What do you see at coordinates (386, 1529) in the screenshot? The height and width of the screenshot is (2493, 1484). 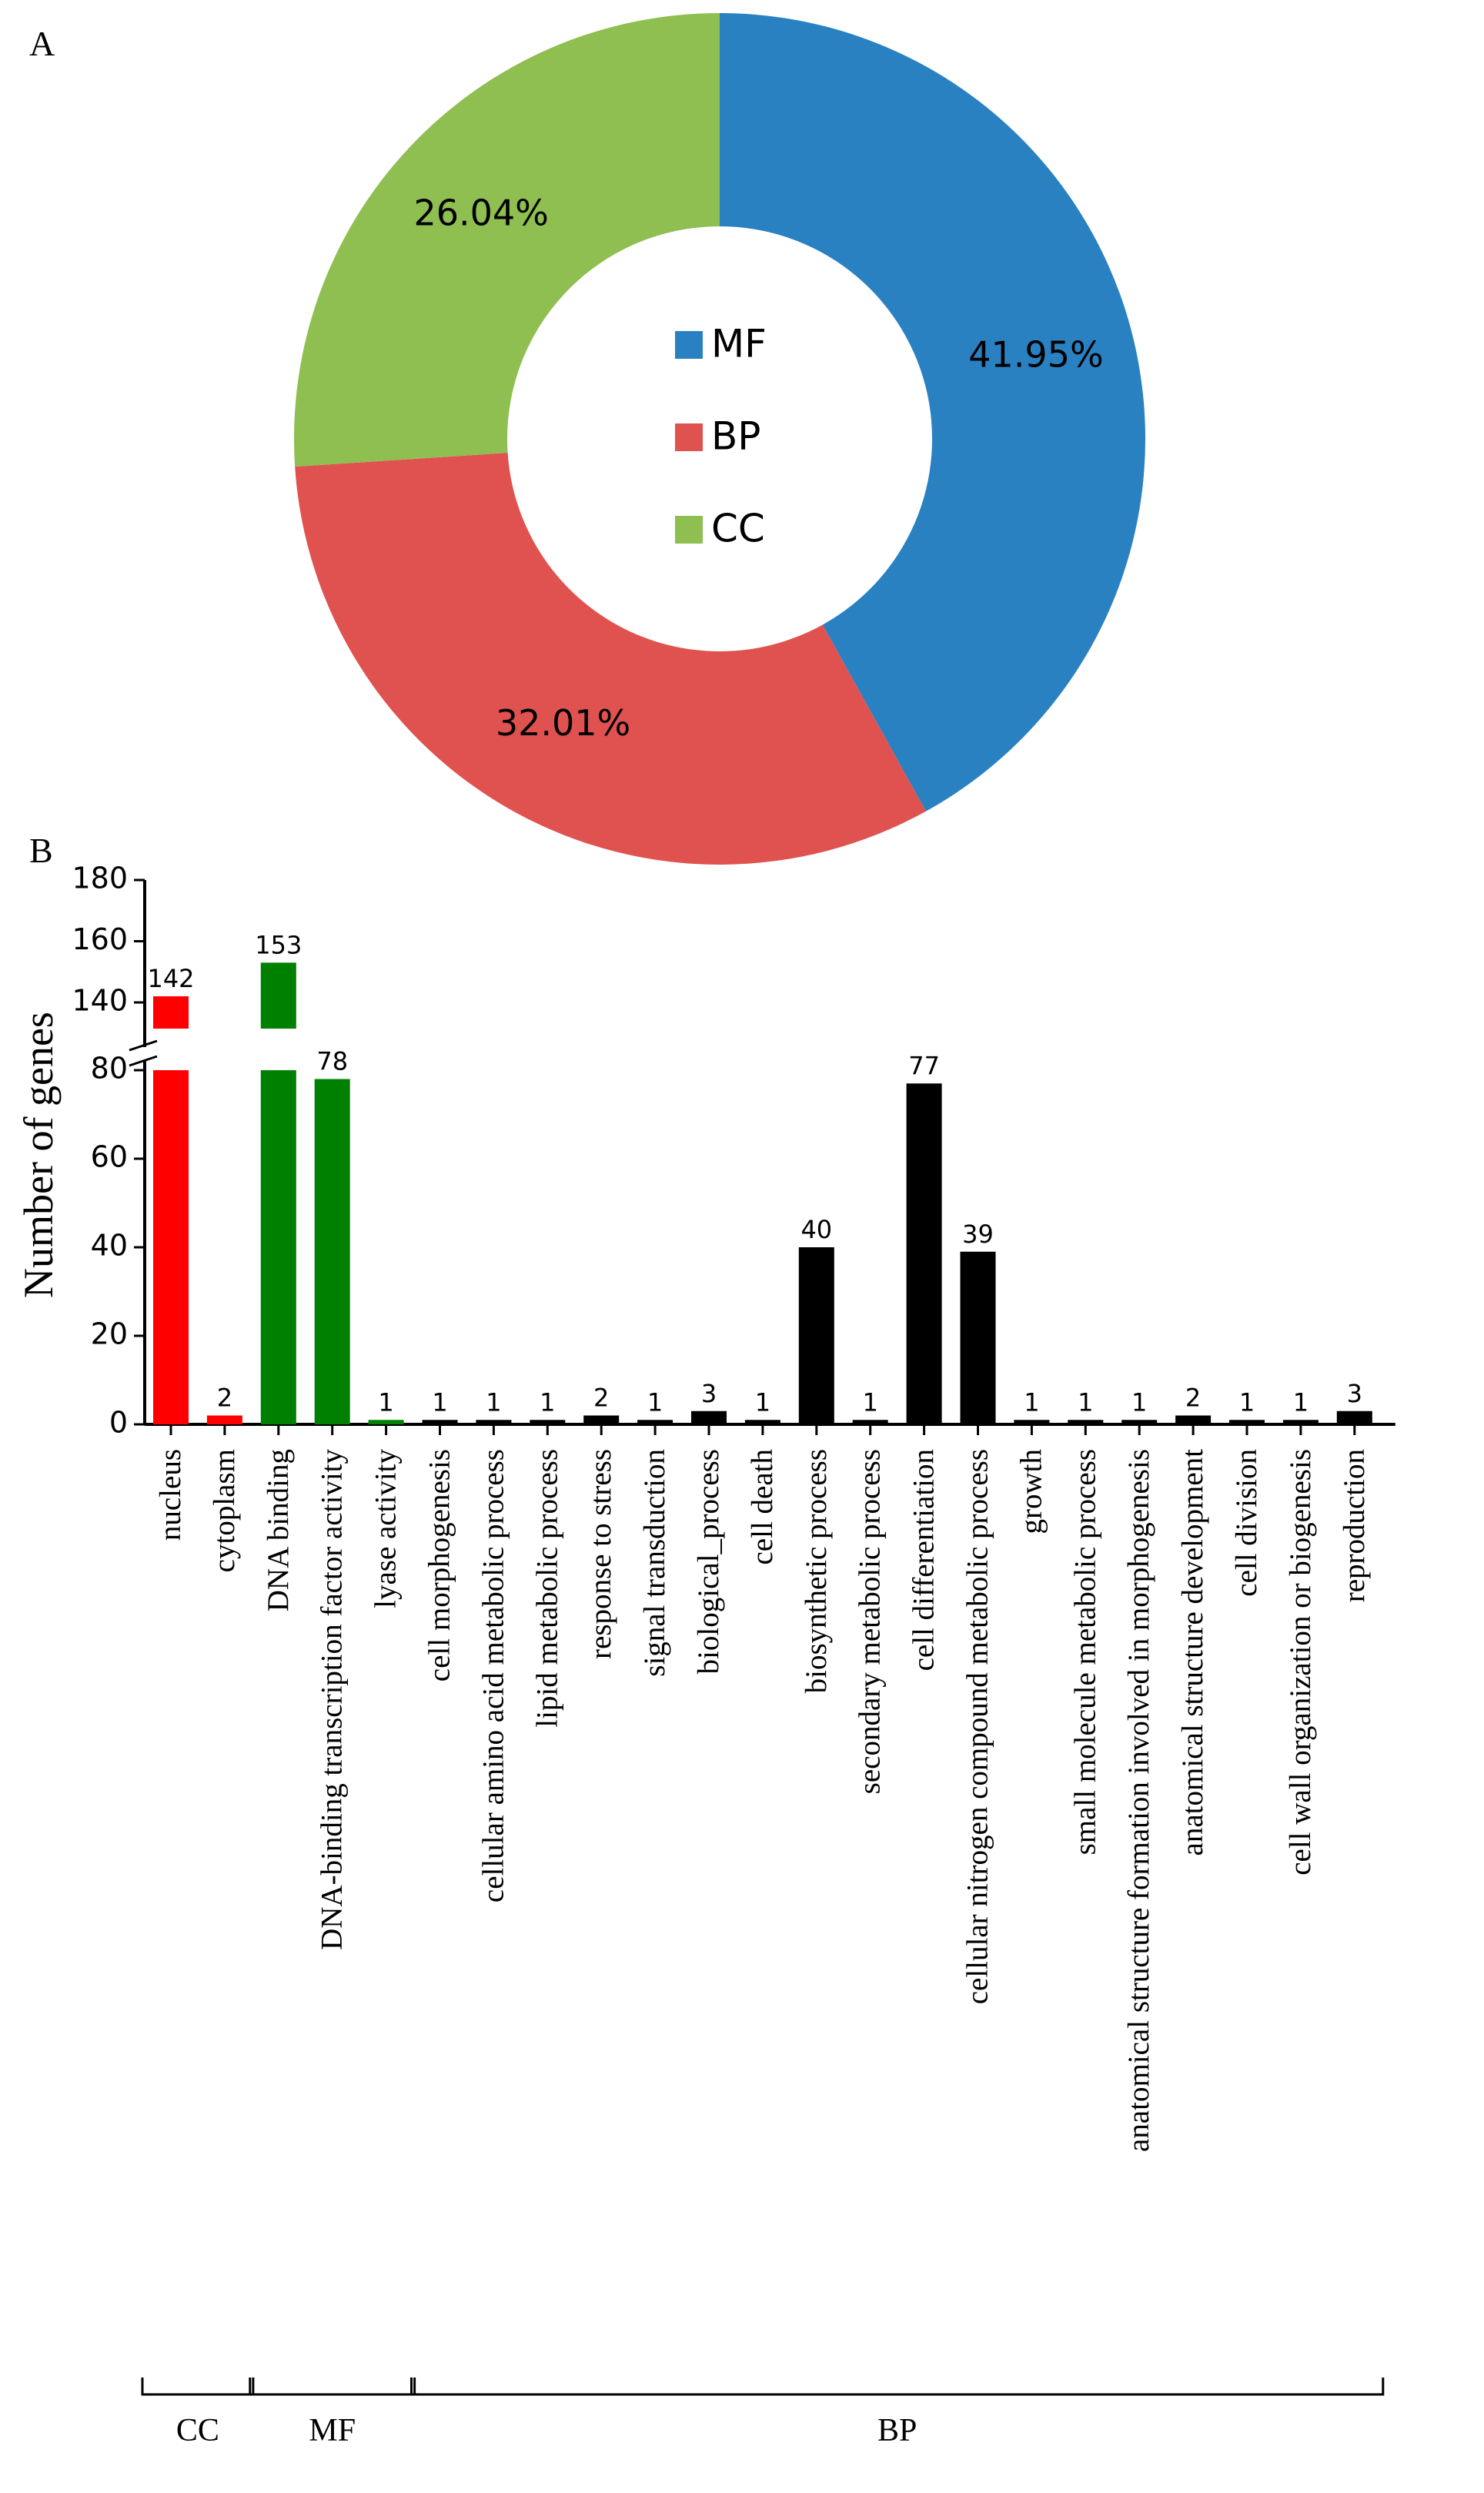 I see `x-tick-label: lyase activity` at bounding box center [386, 1529].